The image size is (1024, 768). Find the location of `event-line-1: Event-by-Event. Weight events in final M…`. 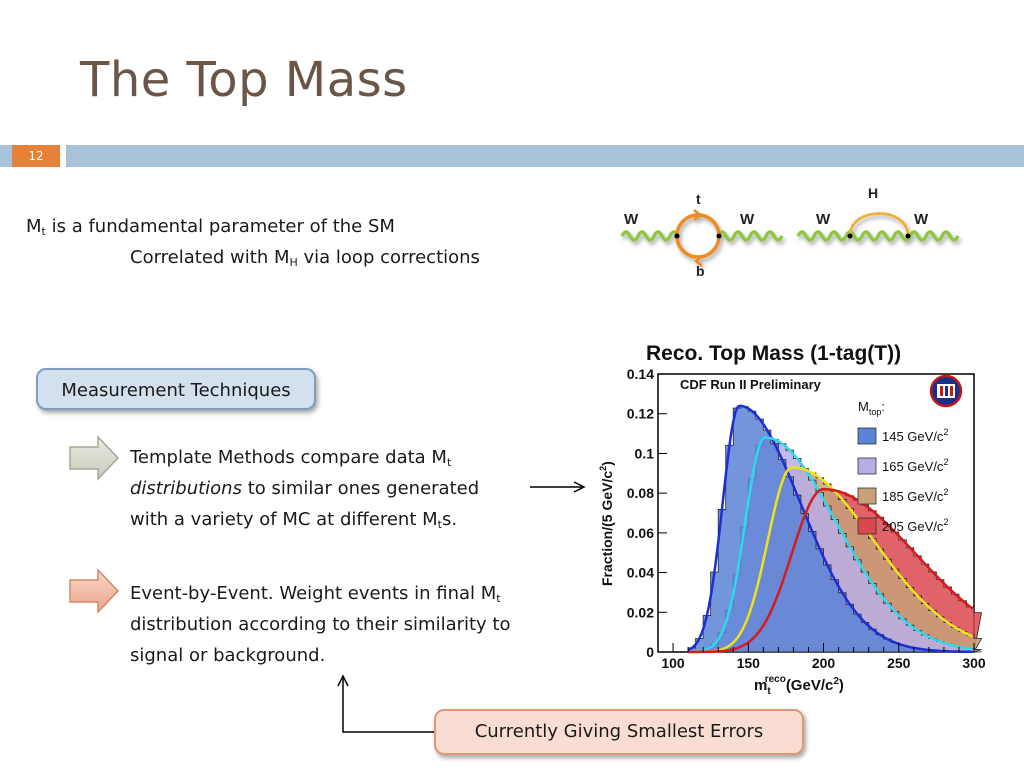

event-line-1: Event-by-Event. Weight events in final M… is located at coordinates (315, 593).